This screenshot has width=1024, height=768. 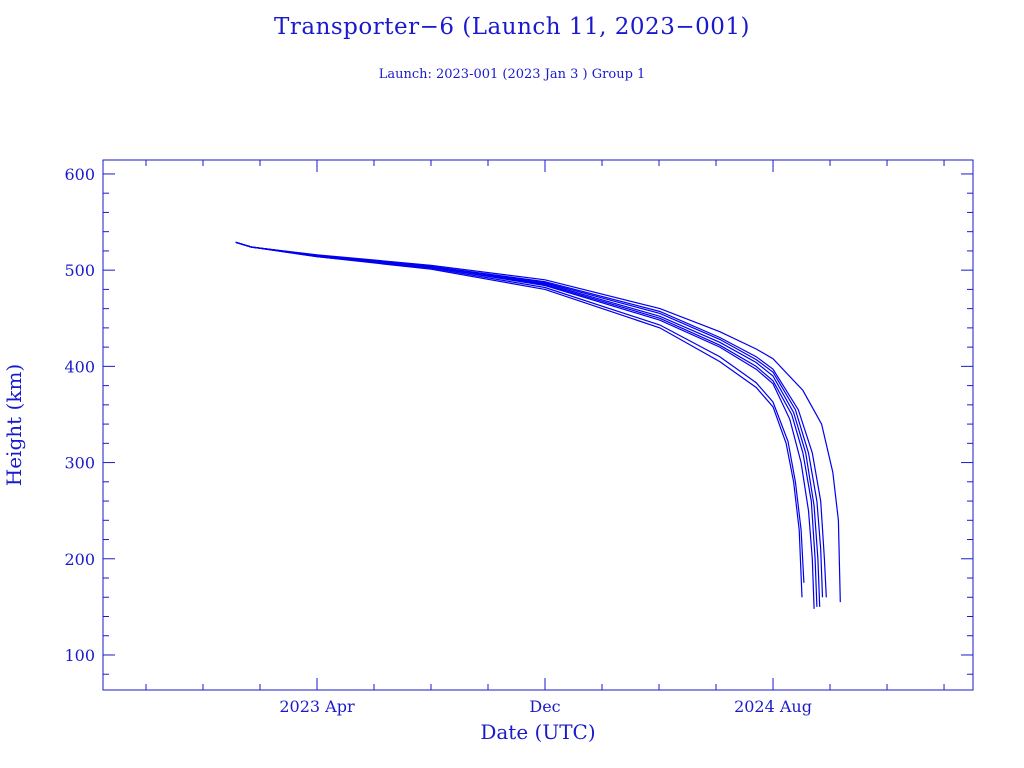 I want to click on y-tick-label: 400, so click(x=79, y=366).